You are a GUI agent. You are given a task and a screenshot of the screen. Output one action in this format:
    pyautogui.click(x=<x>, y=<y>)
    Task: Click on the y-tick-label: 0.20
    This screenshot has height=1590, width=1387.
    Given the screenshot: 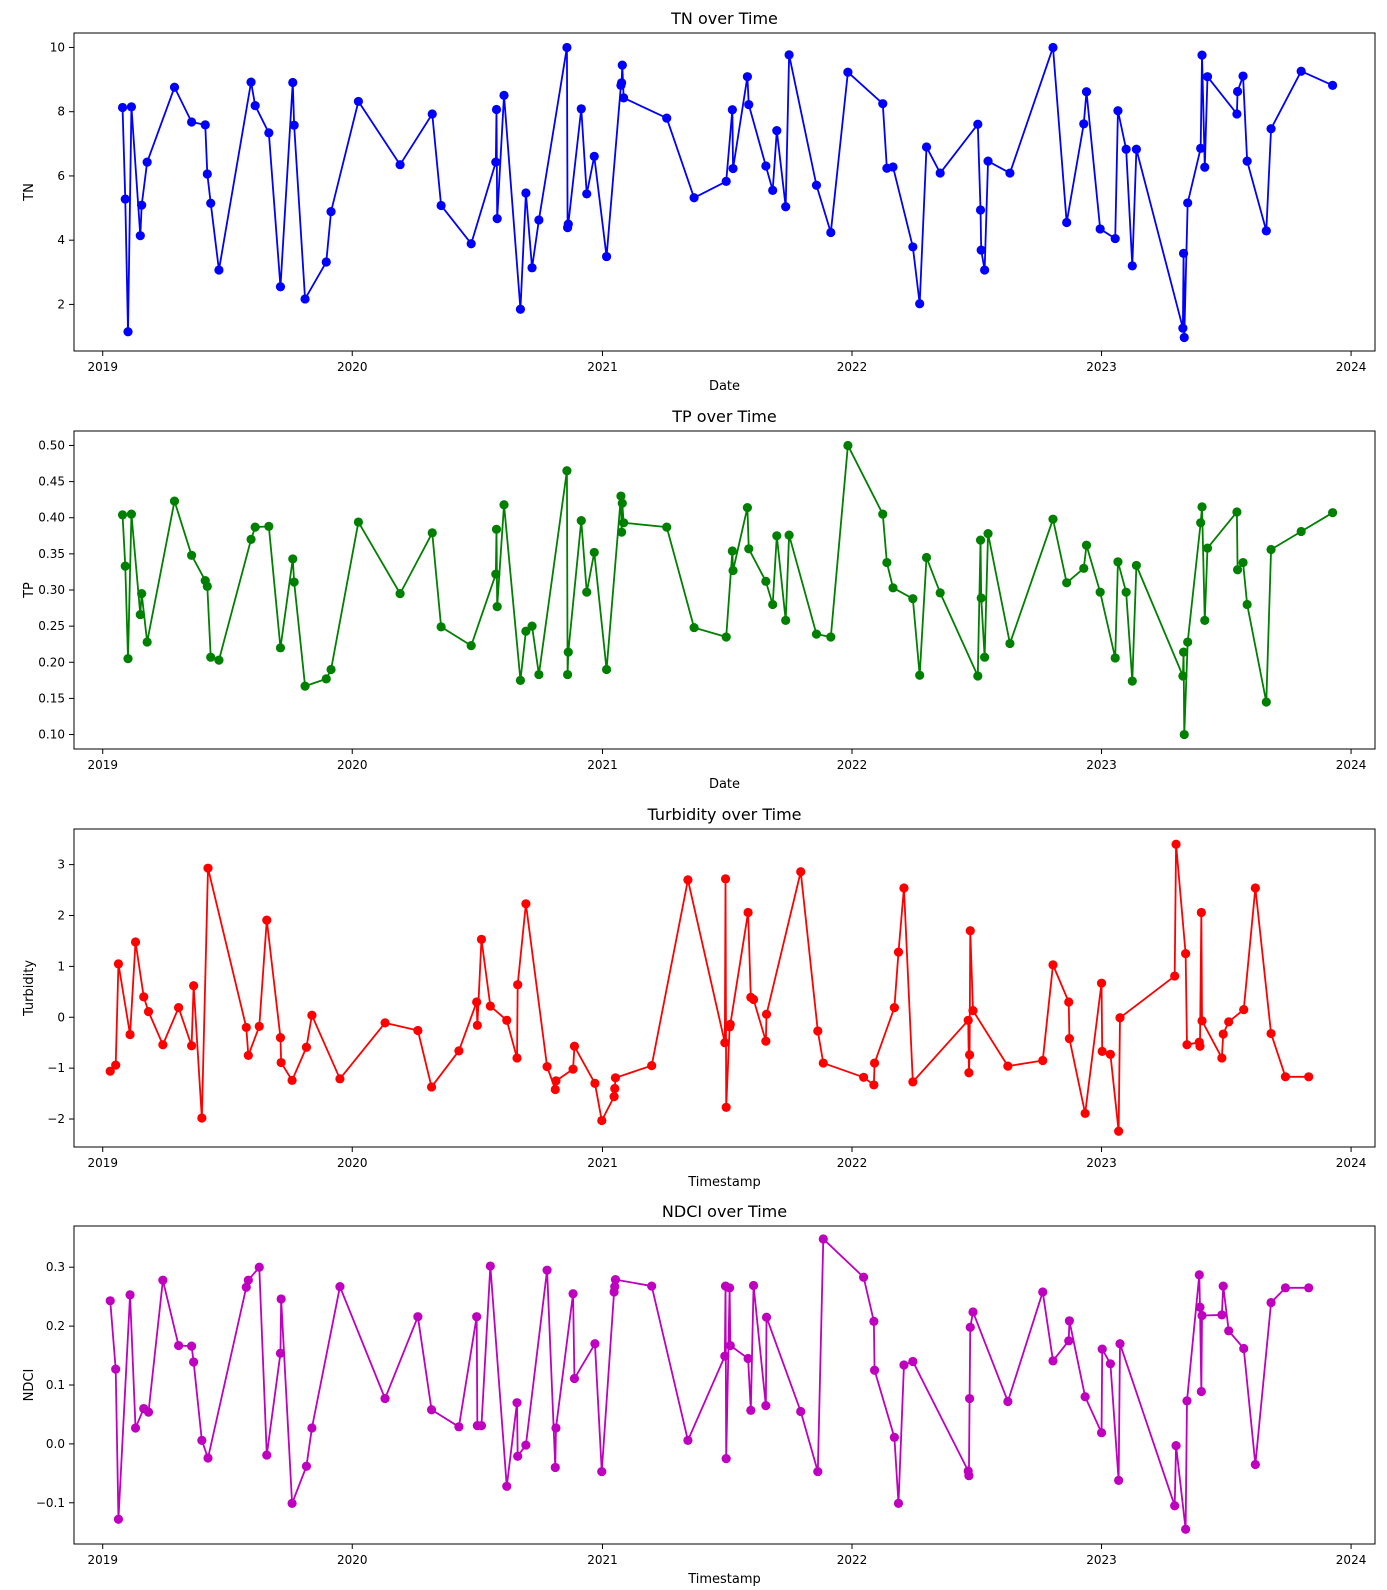 What is the action you would take?
    pyautogui.click(x=51, y=662)
    